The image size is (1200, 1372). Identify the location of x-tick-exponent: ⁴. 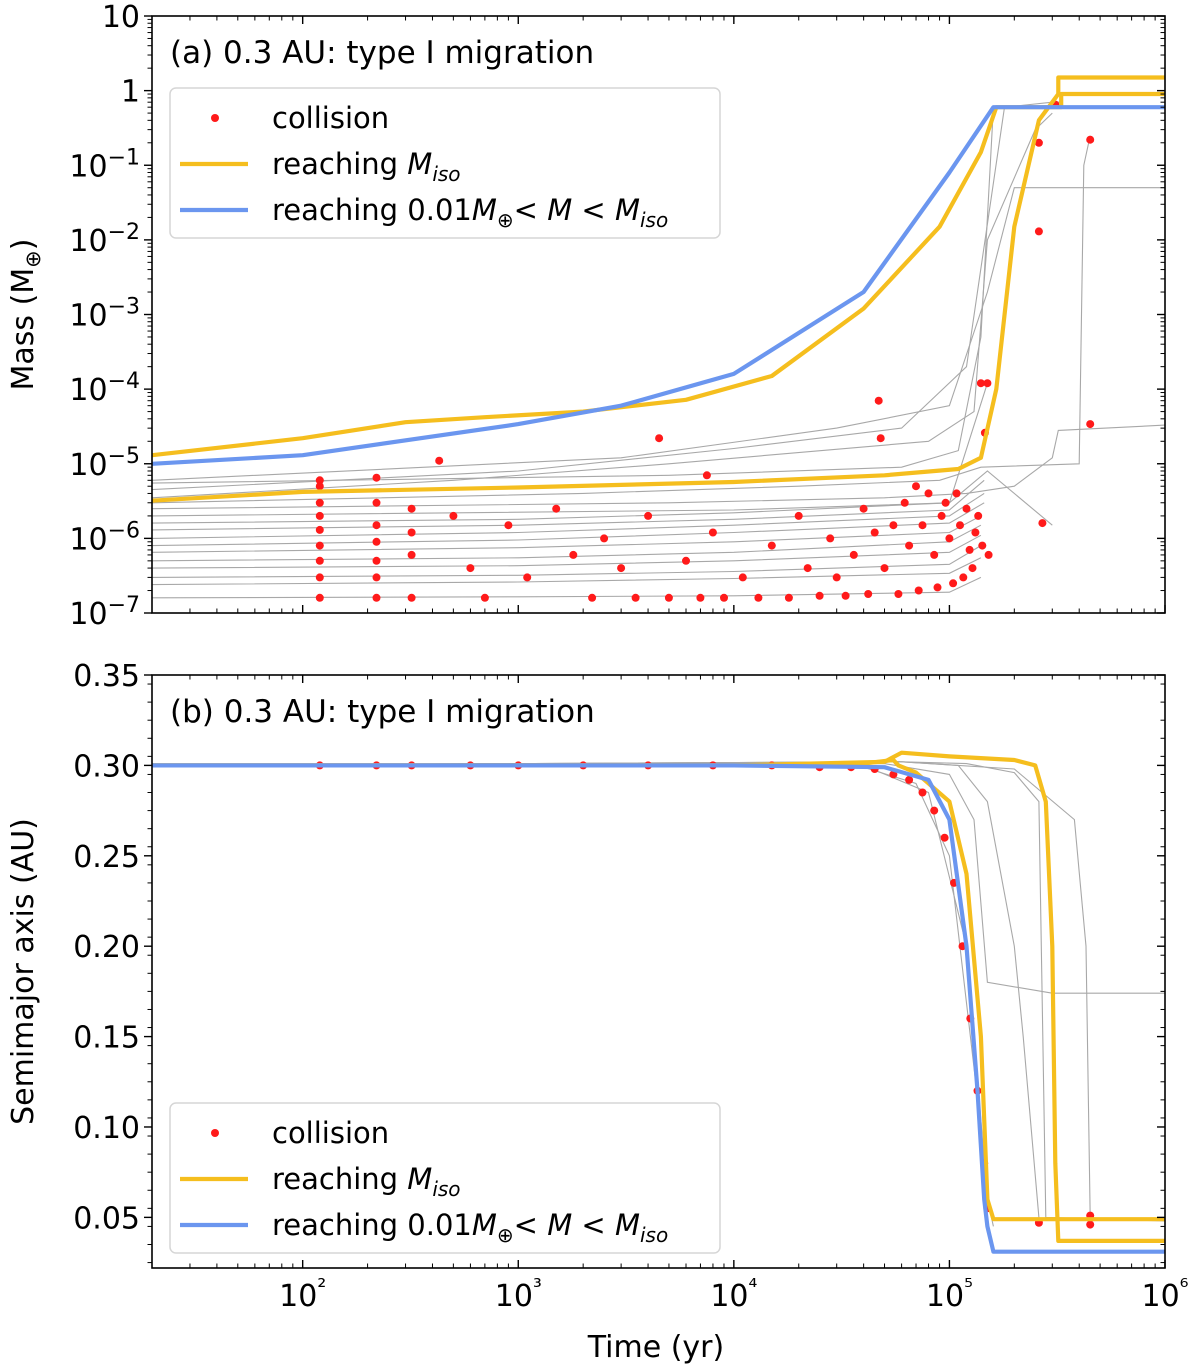
(753, 1287).